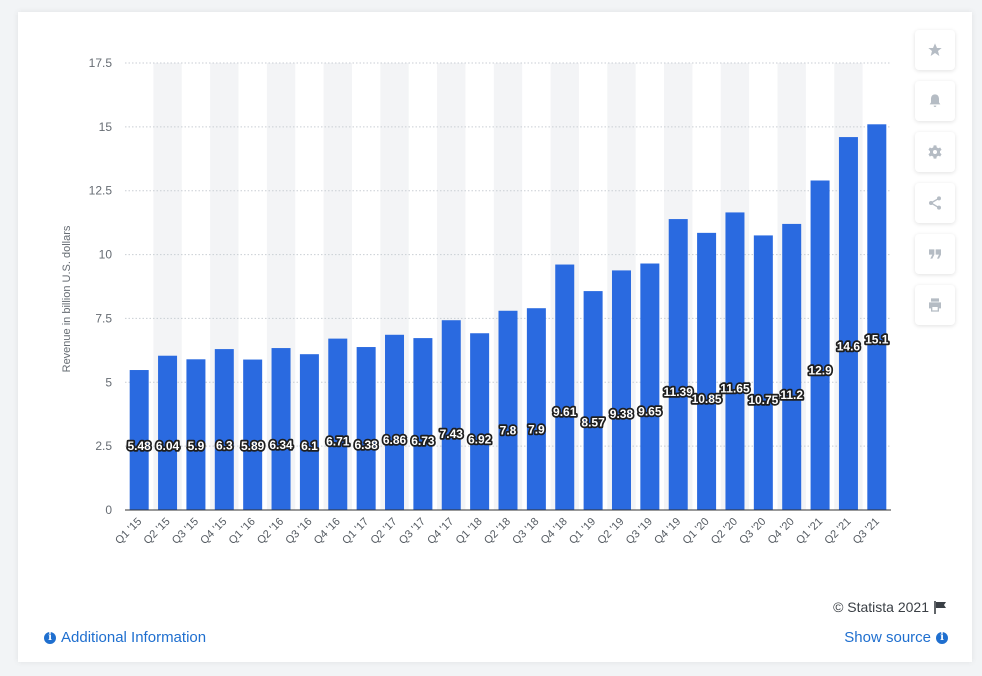 Image resolution: width=982 pixels, height=676 pixels. Describe the element at coordinates (270, 531) in the screenshot. I see `x-tick-label: Q2 '16` at that location.